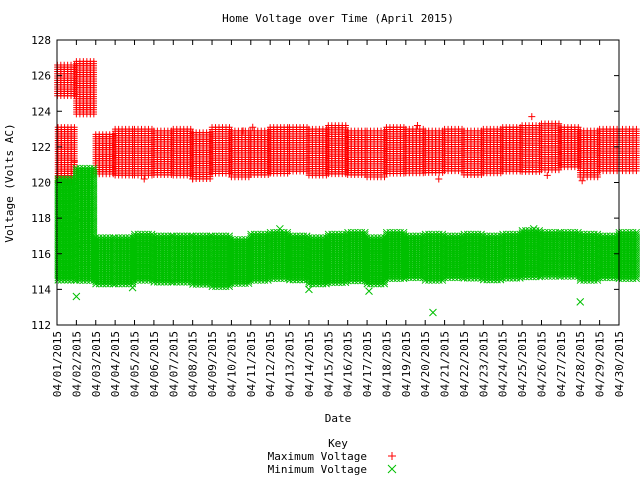 Image resolution: width=640 pixels, height=480 pixels. What do you see at coordinates (619, 364) in the screenshot?
I see `x-tick-label: 04/30/2015` at bounding box center [619, 364].